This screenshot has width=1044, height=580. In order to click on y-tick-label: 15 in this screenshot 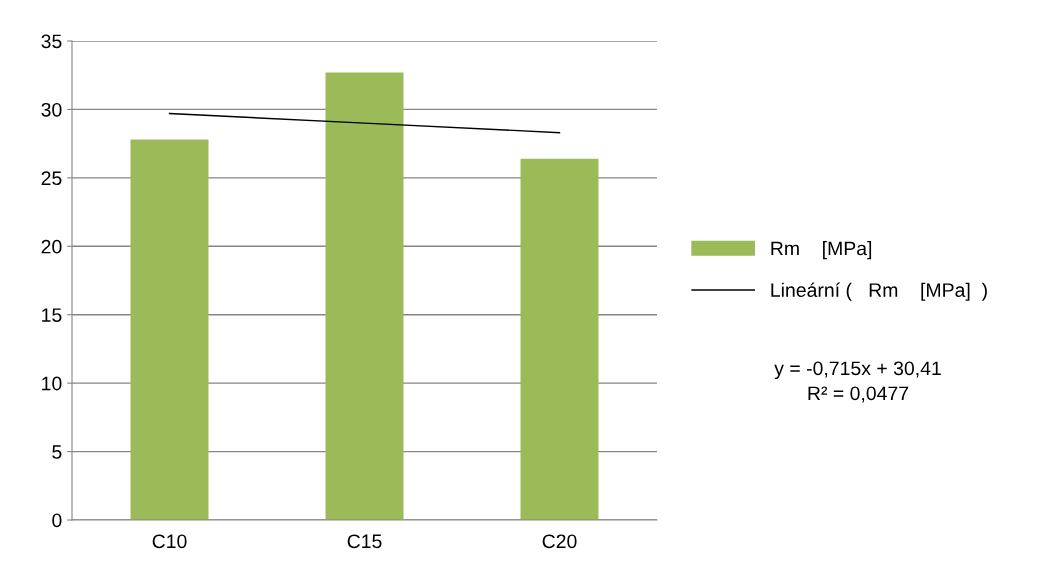, I will do `click(52, 315)`.